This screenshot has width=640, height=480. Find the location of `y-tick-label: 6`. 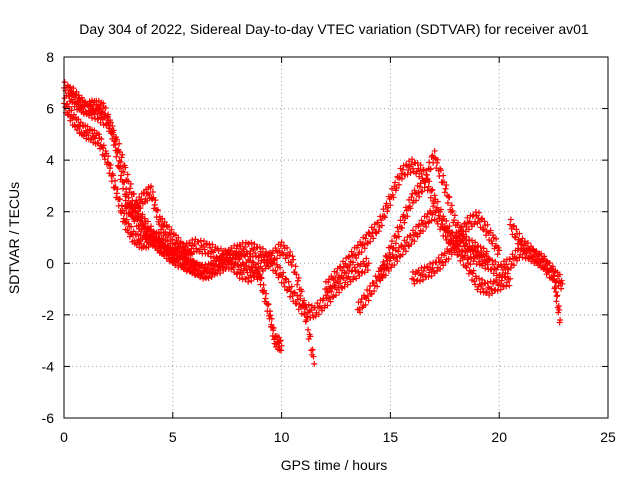

y-tick-label: 6 is located at coordinates (50, 109).